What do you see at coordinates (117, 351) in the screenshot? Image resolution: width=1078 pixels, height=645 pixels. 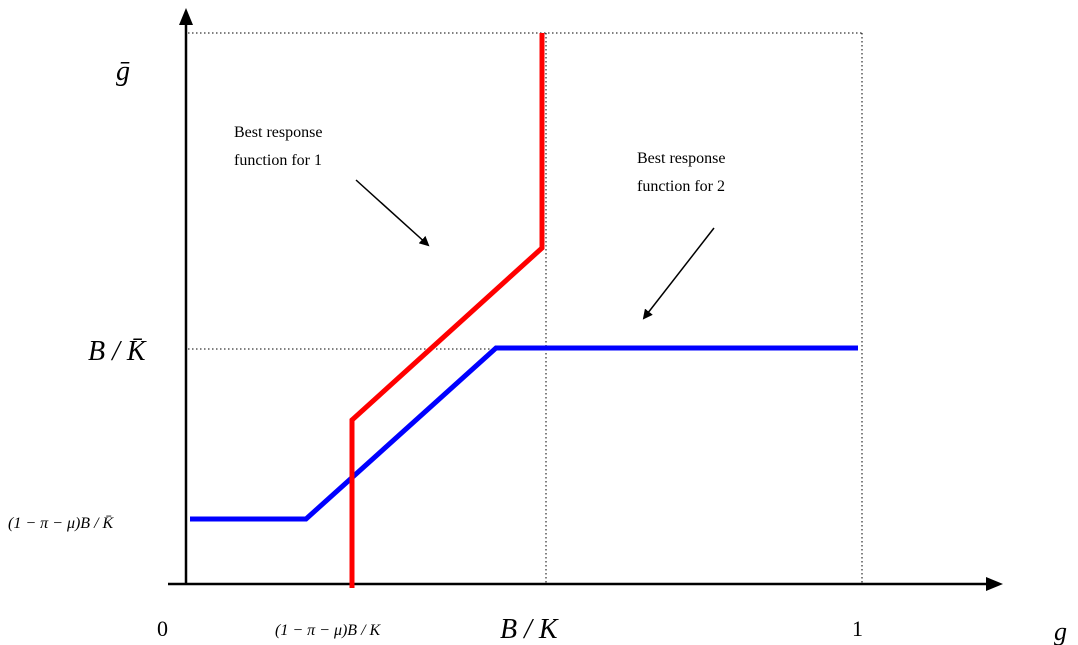 I see `y-tick-bkbar: B / K̄` at bounding box center [117, 351].